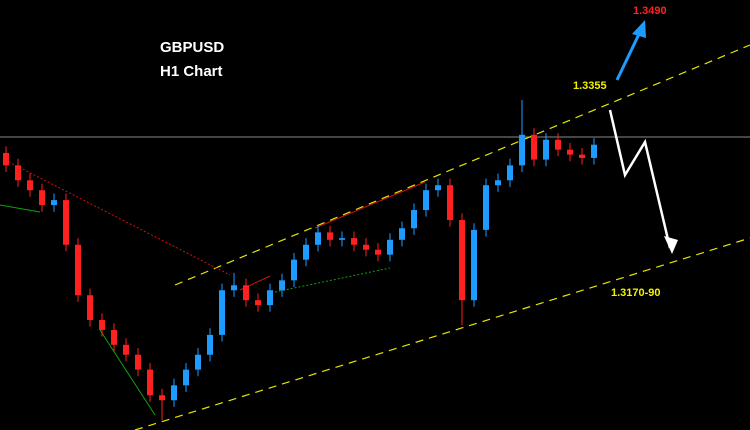 The height and width of the screenshot is (430, 750). What do you see at coordinates (191, 71) in the screenshot?
I see `chart-subtitle: H1 Chart` at bounding box center [191, 71].